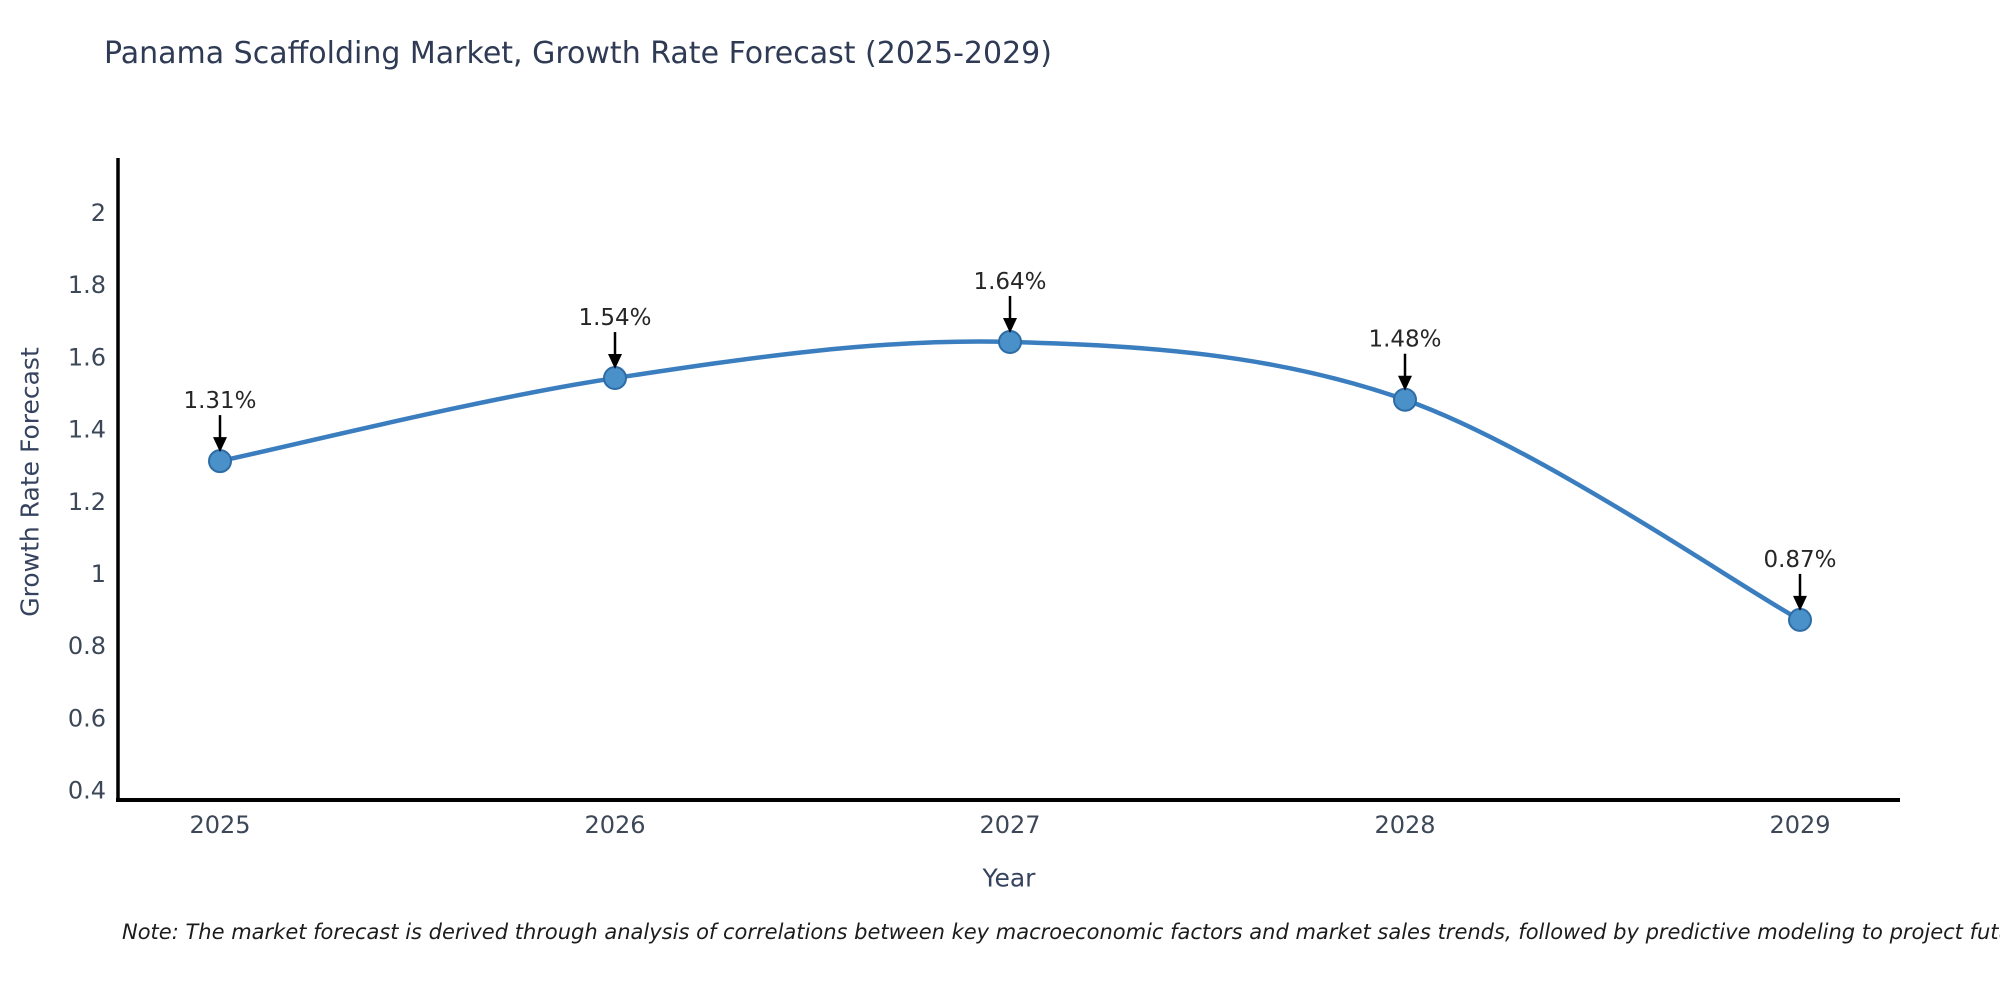 The image size is (2000, 1000). I want to click on x-axis-title: Year, so click(1009, 878).